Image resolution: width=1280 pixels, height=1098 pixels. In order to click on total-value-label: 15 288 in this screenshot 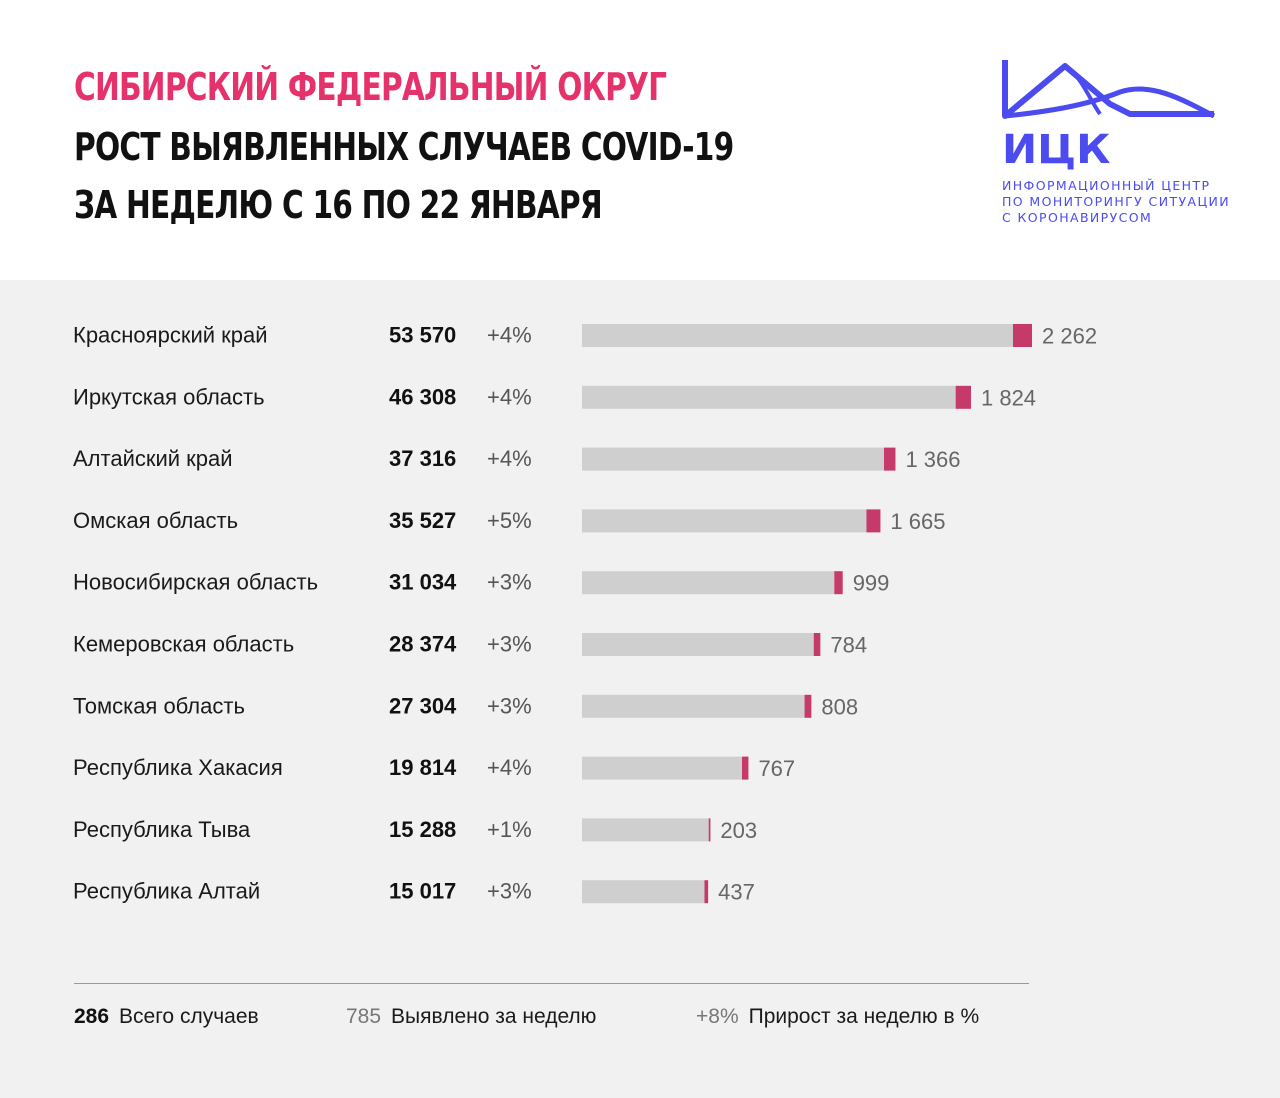, I will do `click(422, 829)`.